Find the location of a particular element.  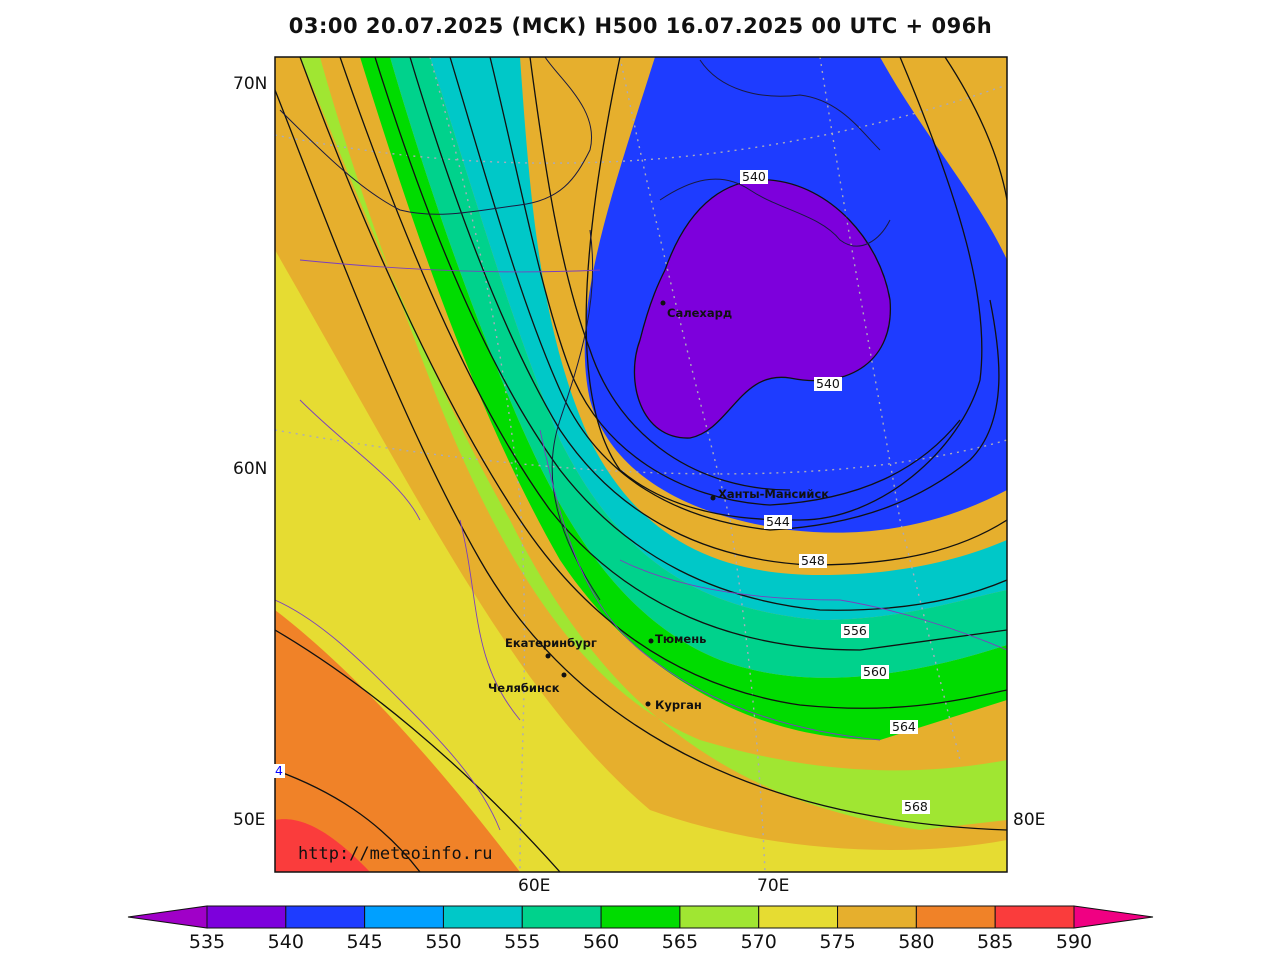

colorbar-tick-label: 575 is located at coordinates (837, 942).